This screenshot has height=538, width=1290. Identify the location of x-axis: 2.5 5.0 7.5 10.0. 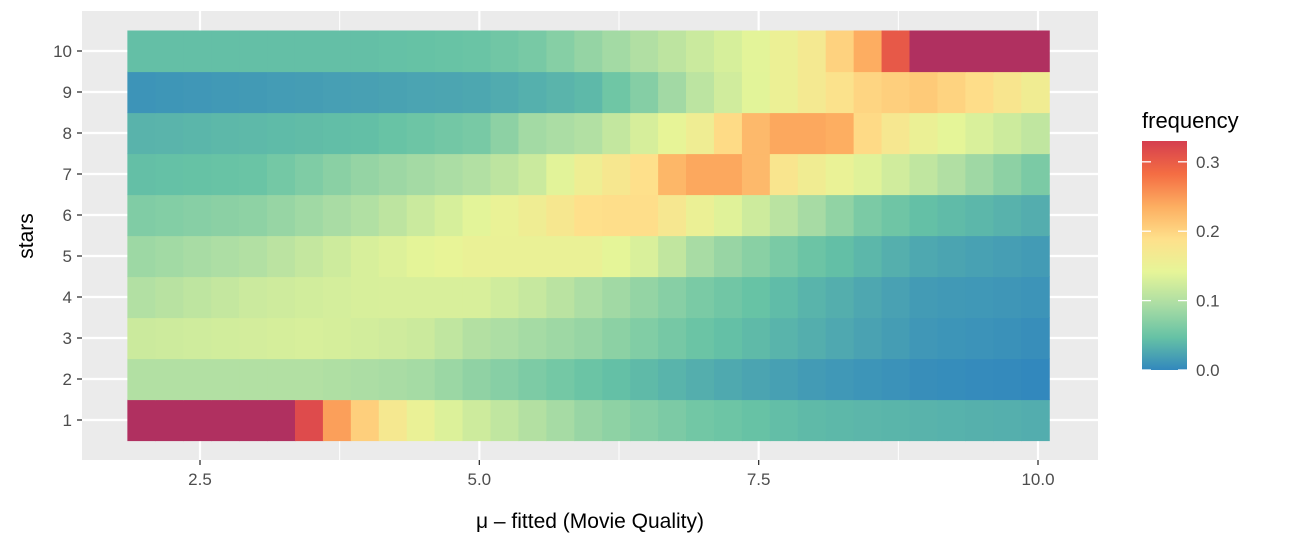
(621, 474).